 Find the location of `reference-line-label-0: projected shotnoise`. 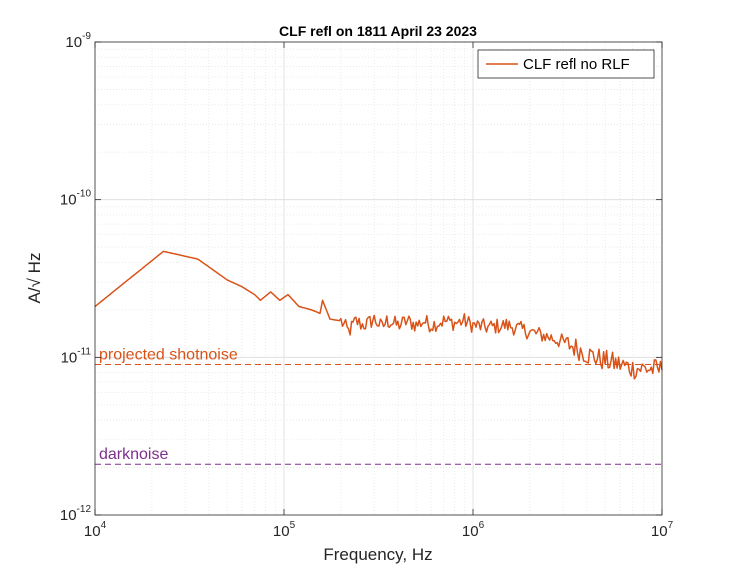

reference-line-label-0: projected shotnoise is located at coordinates (168, 355).